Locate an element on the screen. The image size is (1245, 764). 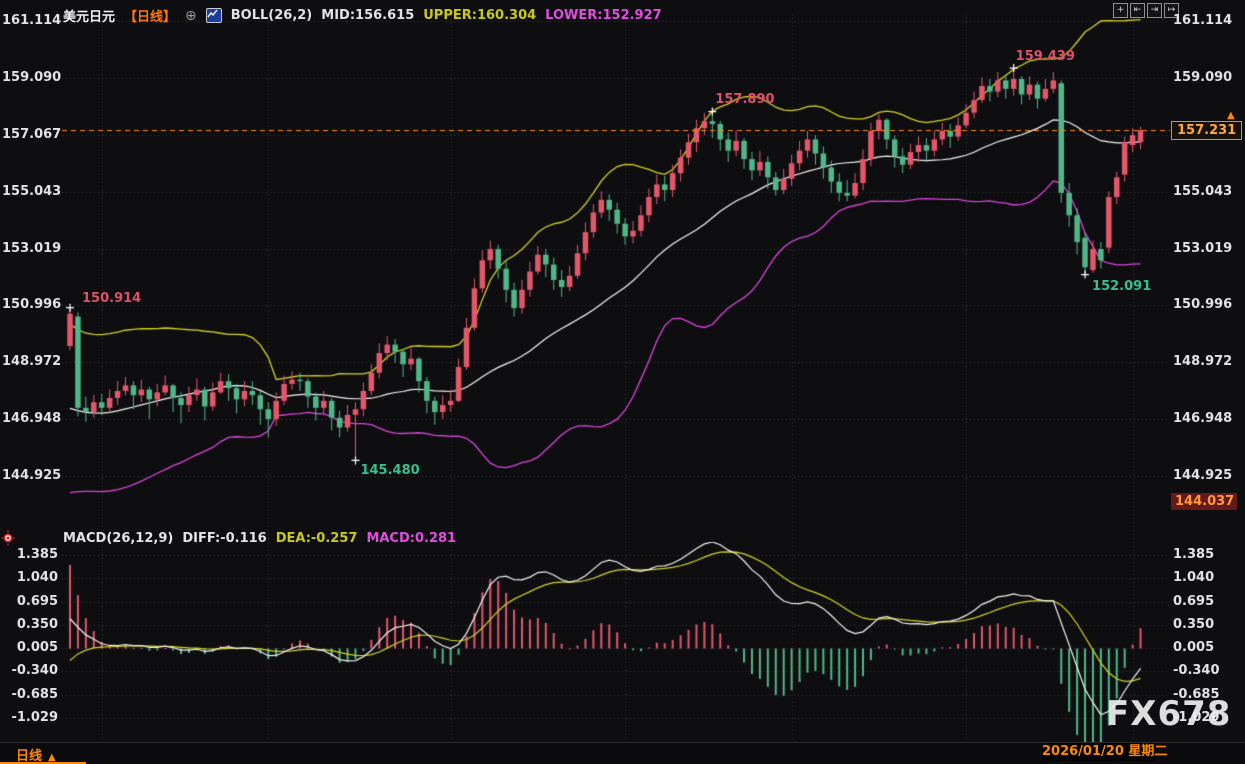
boll-indicator-label: BOLL(26,2) is located at coordinates (271, 15).